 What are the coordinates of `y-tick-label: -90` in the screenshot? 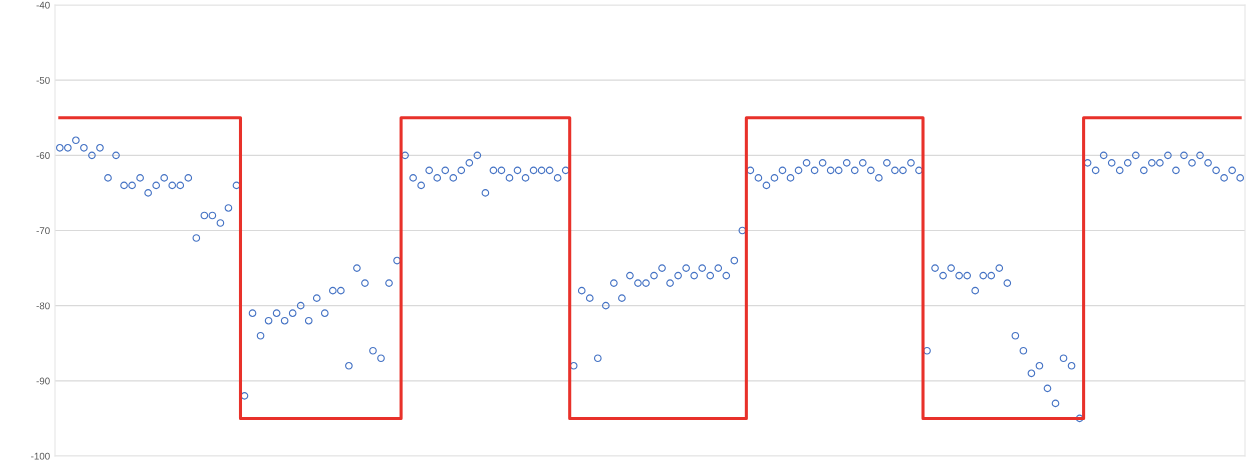 It's located at (43, 381).